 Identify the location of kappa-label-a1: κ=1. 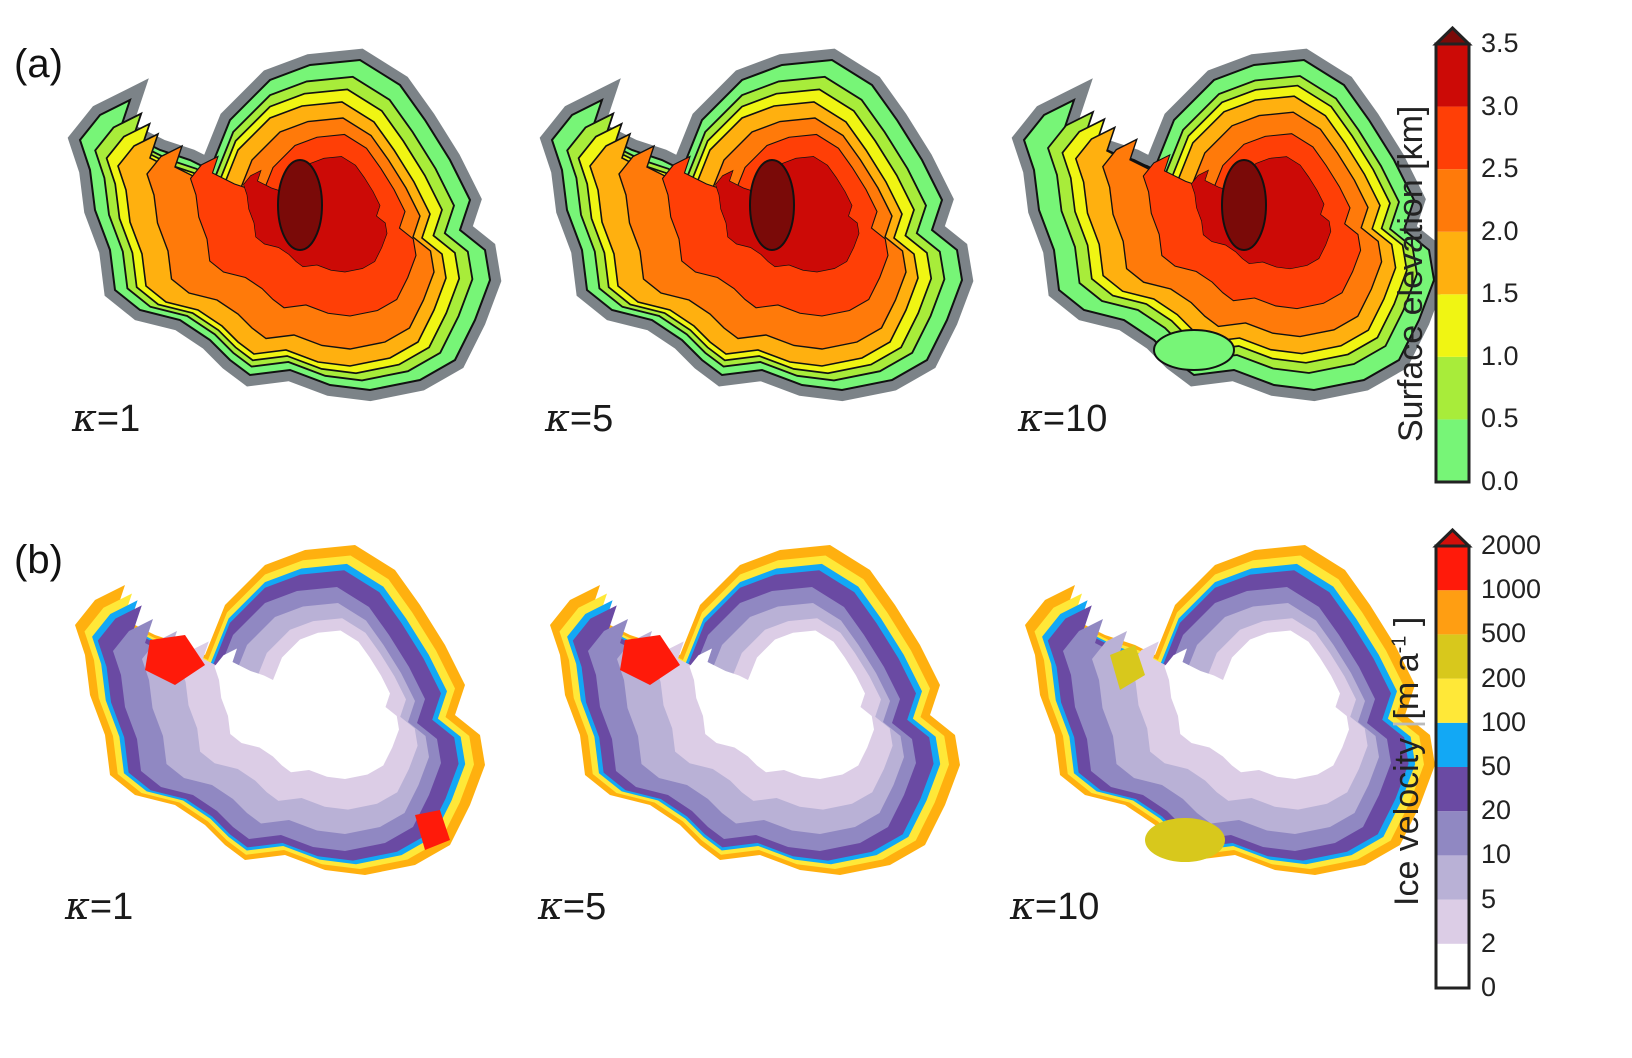
(106, 418).